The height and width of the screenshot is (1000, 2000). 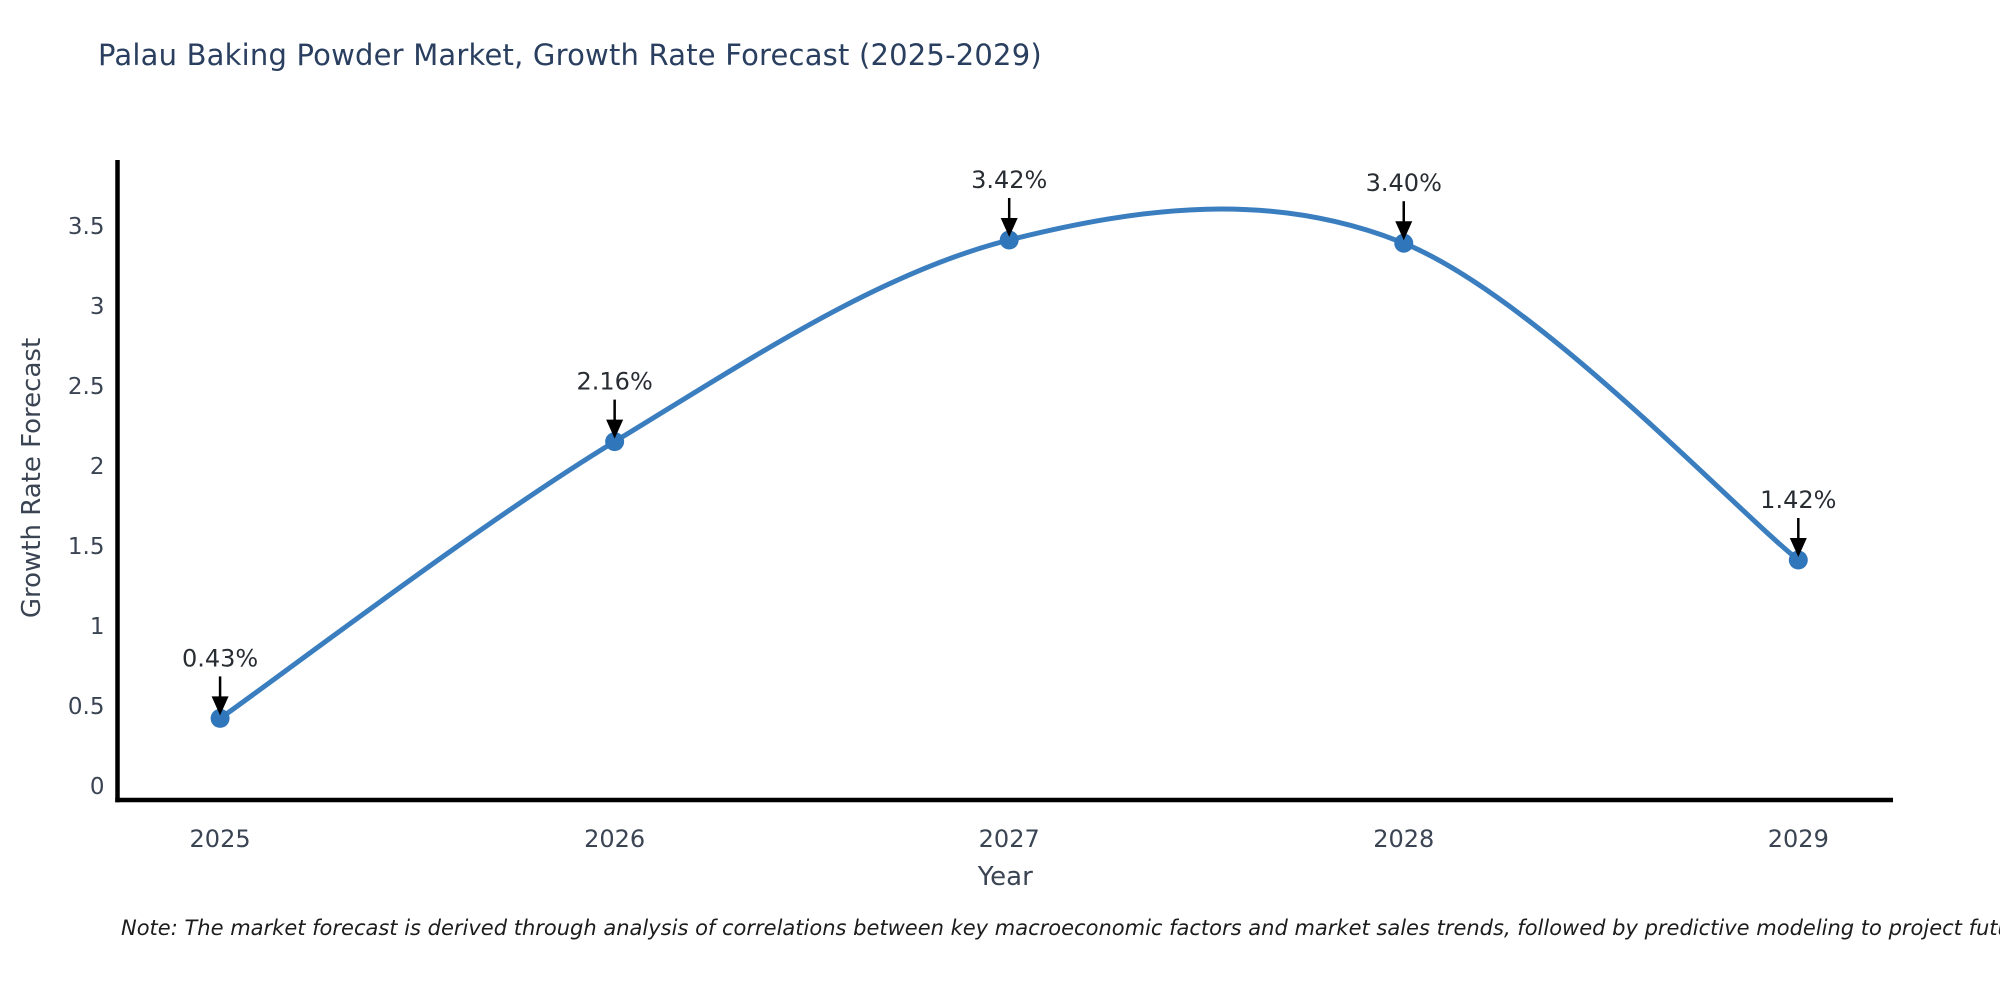 I want to click on y-tick-label: 0, so click(x=97, y=787).